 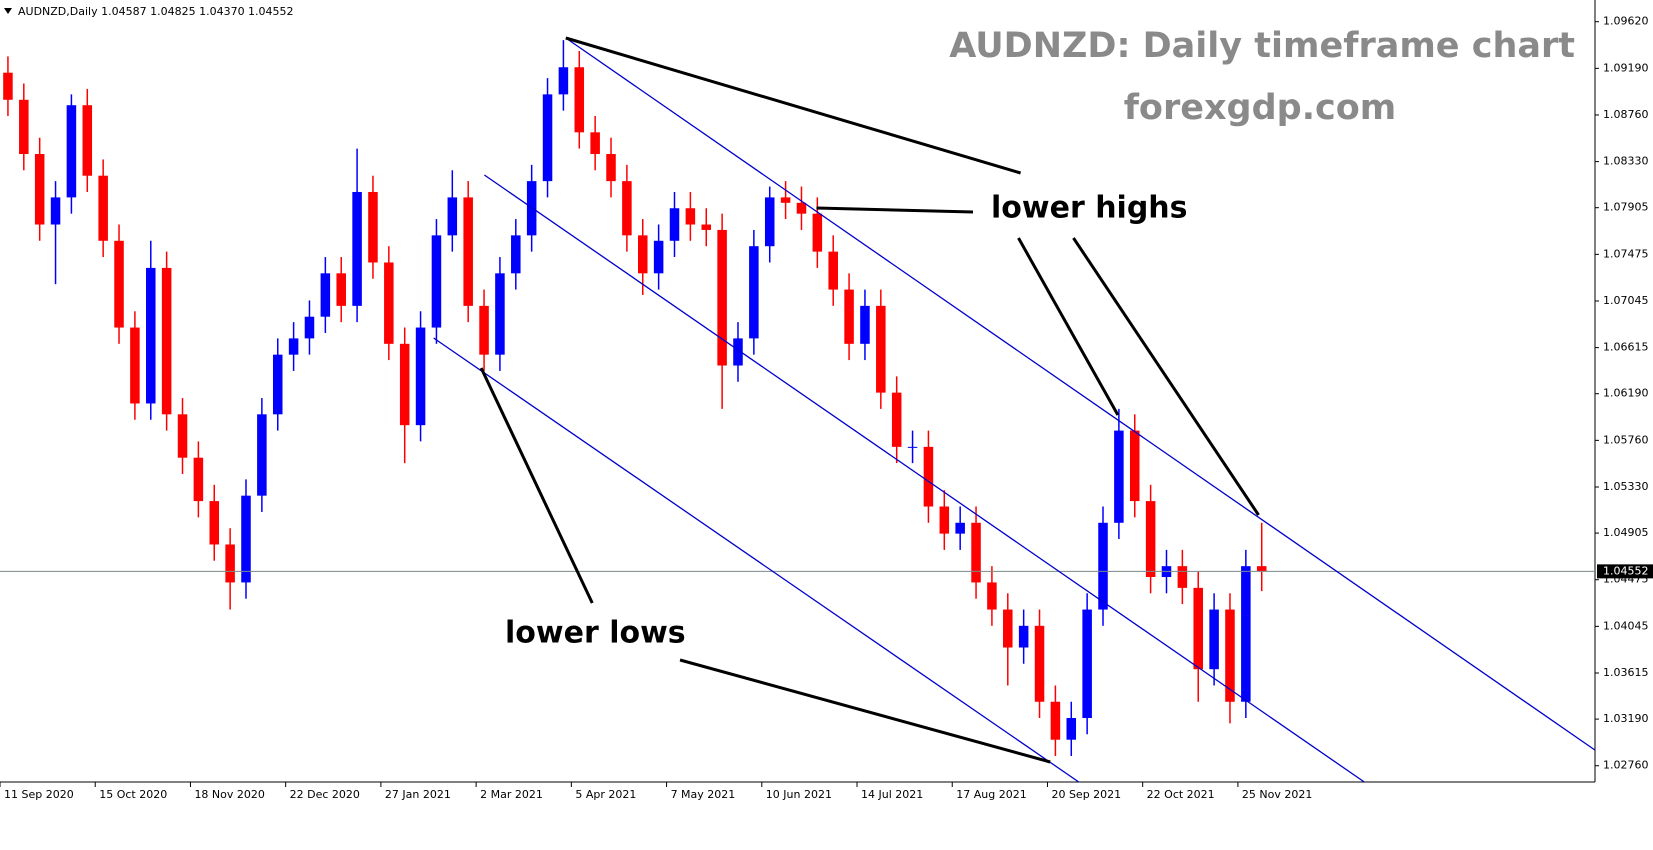 What do you see at coordinates (229, 794) in the screenshot?
I see `x-tick-label: 18 Nov 2020` at bounding box center [229, 794].